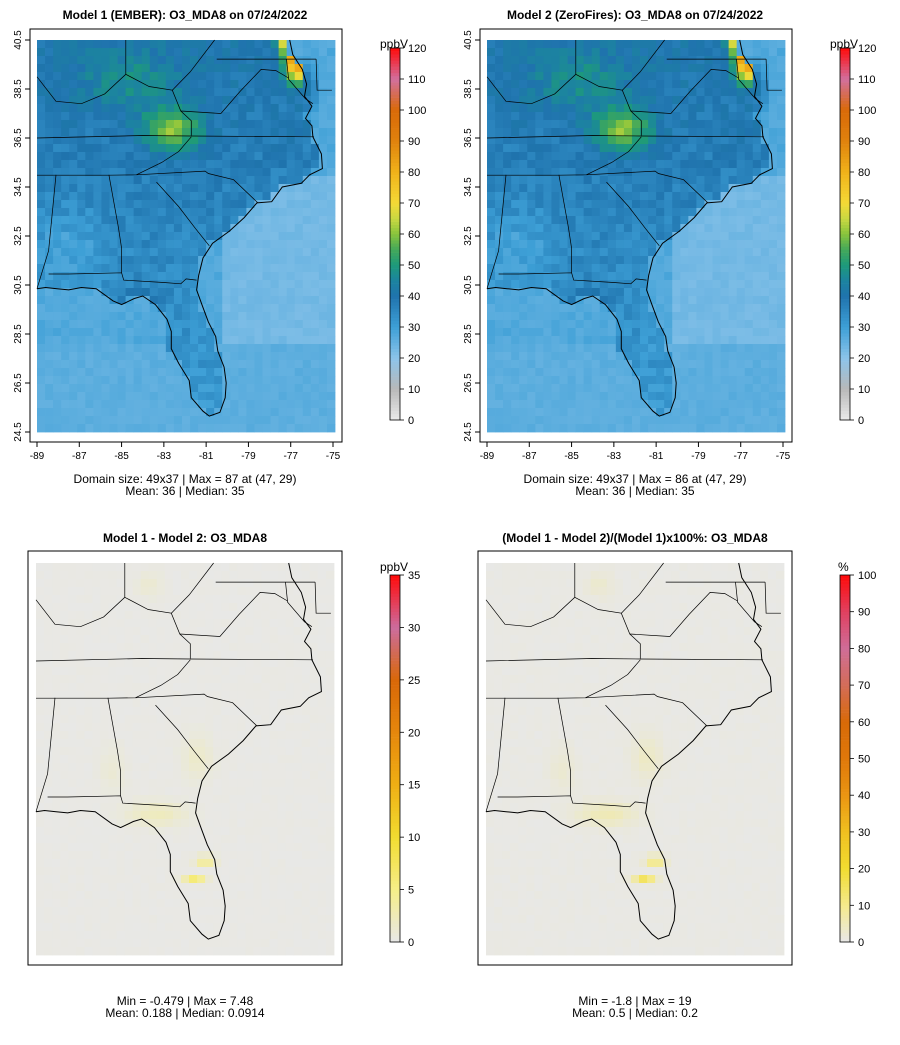  What do you see at coordinates (468, 334) in the screenshot?
I see `panel-2-y-tick-label: 28.5` at bounding box center [468, 334].